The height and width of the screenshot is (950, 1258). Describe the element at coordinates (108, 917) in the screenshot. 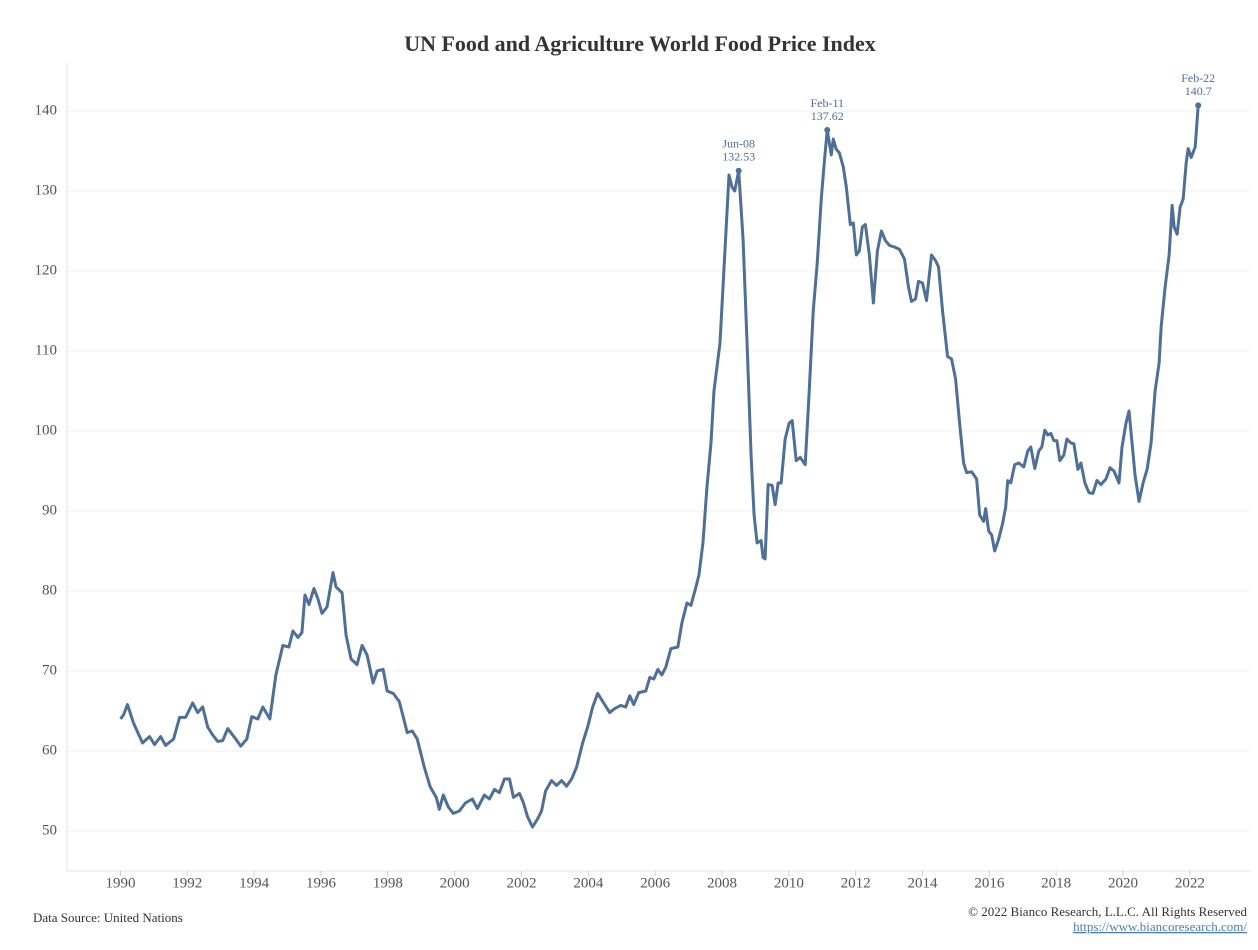

I see `source-note: Data Source: United Nations` at that location.